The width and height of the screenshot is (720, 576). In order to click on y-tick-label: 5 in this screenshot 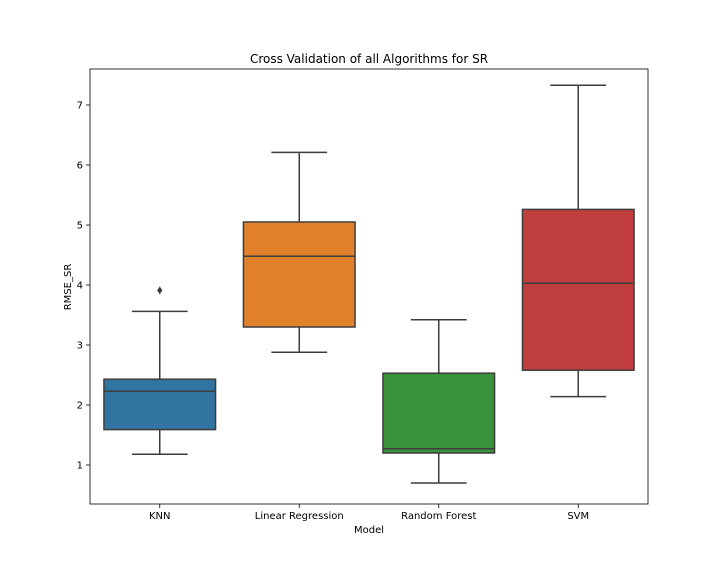, I will do `click(80, 226)`.